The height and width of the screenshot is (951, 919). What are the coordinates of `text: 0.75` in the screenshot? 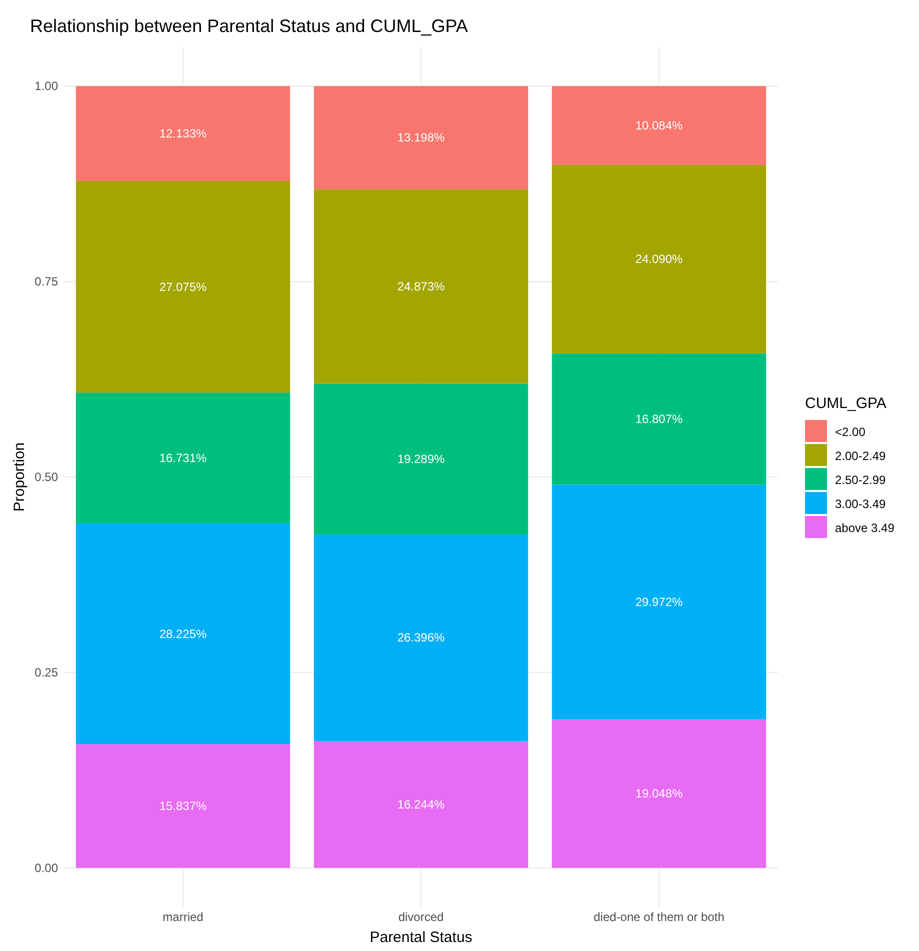 It's located at (46, 281).